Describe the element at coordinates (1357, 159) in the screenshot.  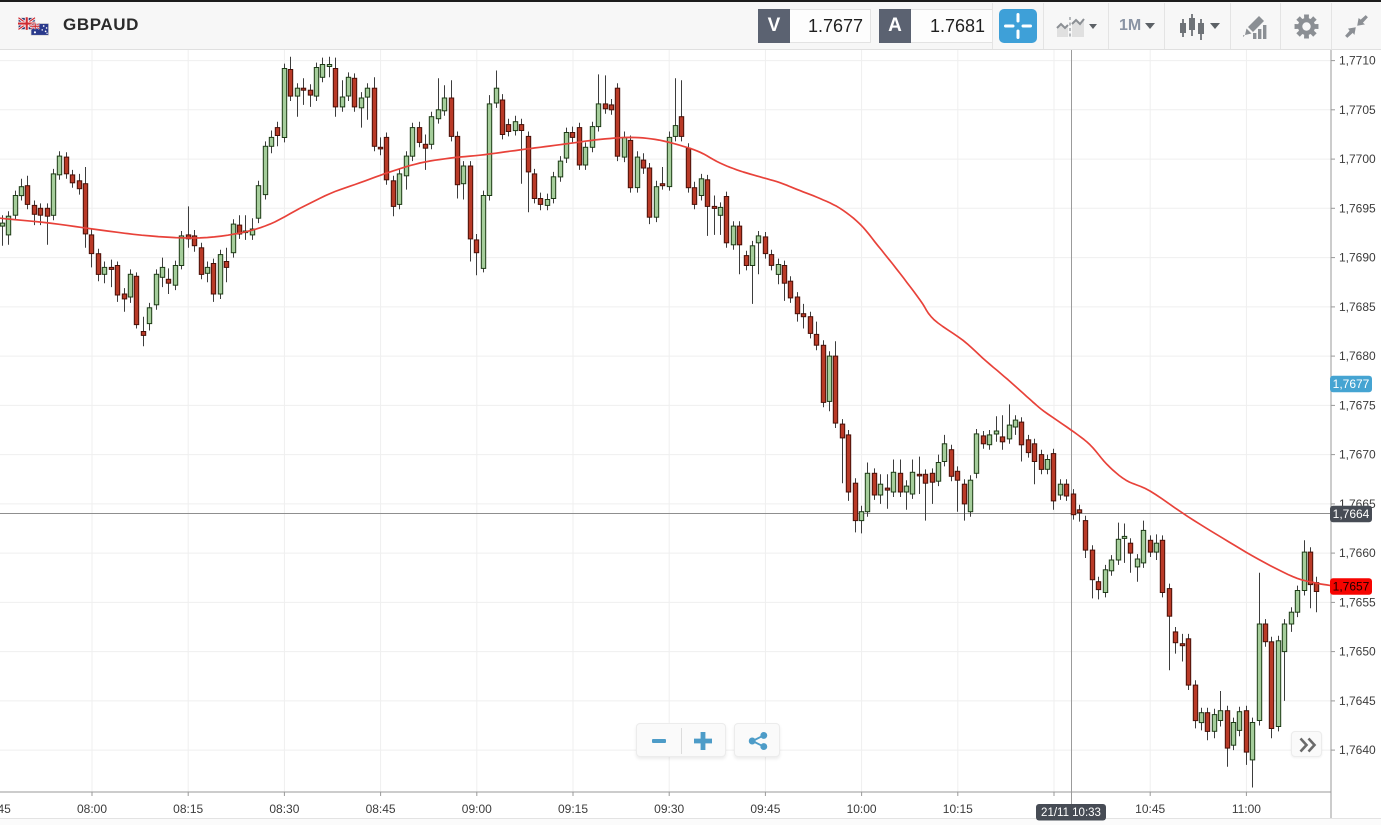
I see `svg-text: 1,7700` at that location.